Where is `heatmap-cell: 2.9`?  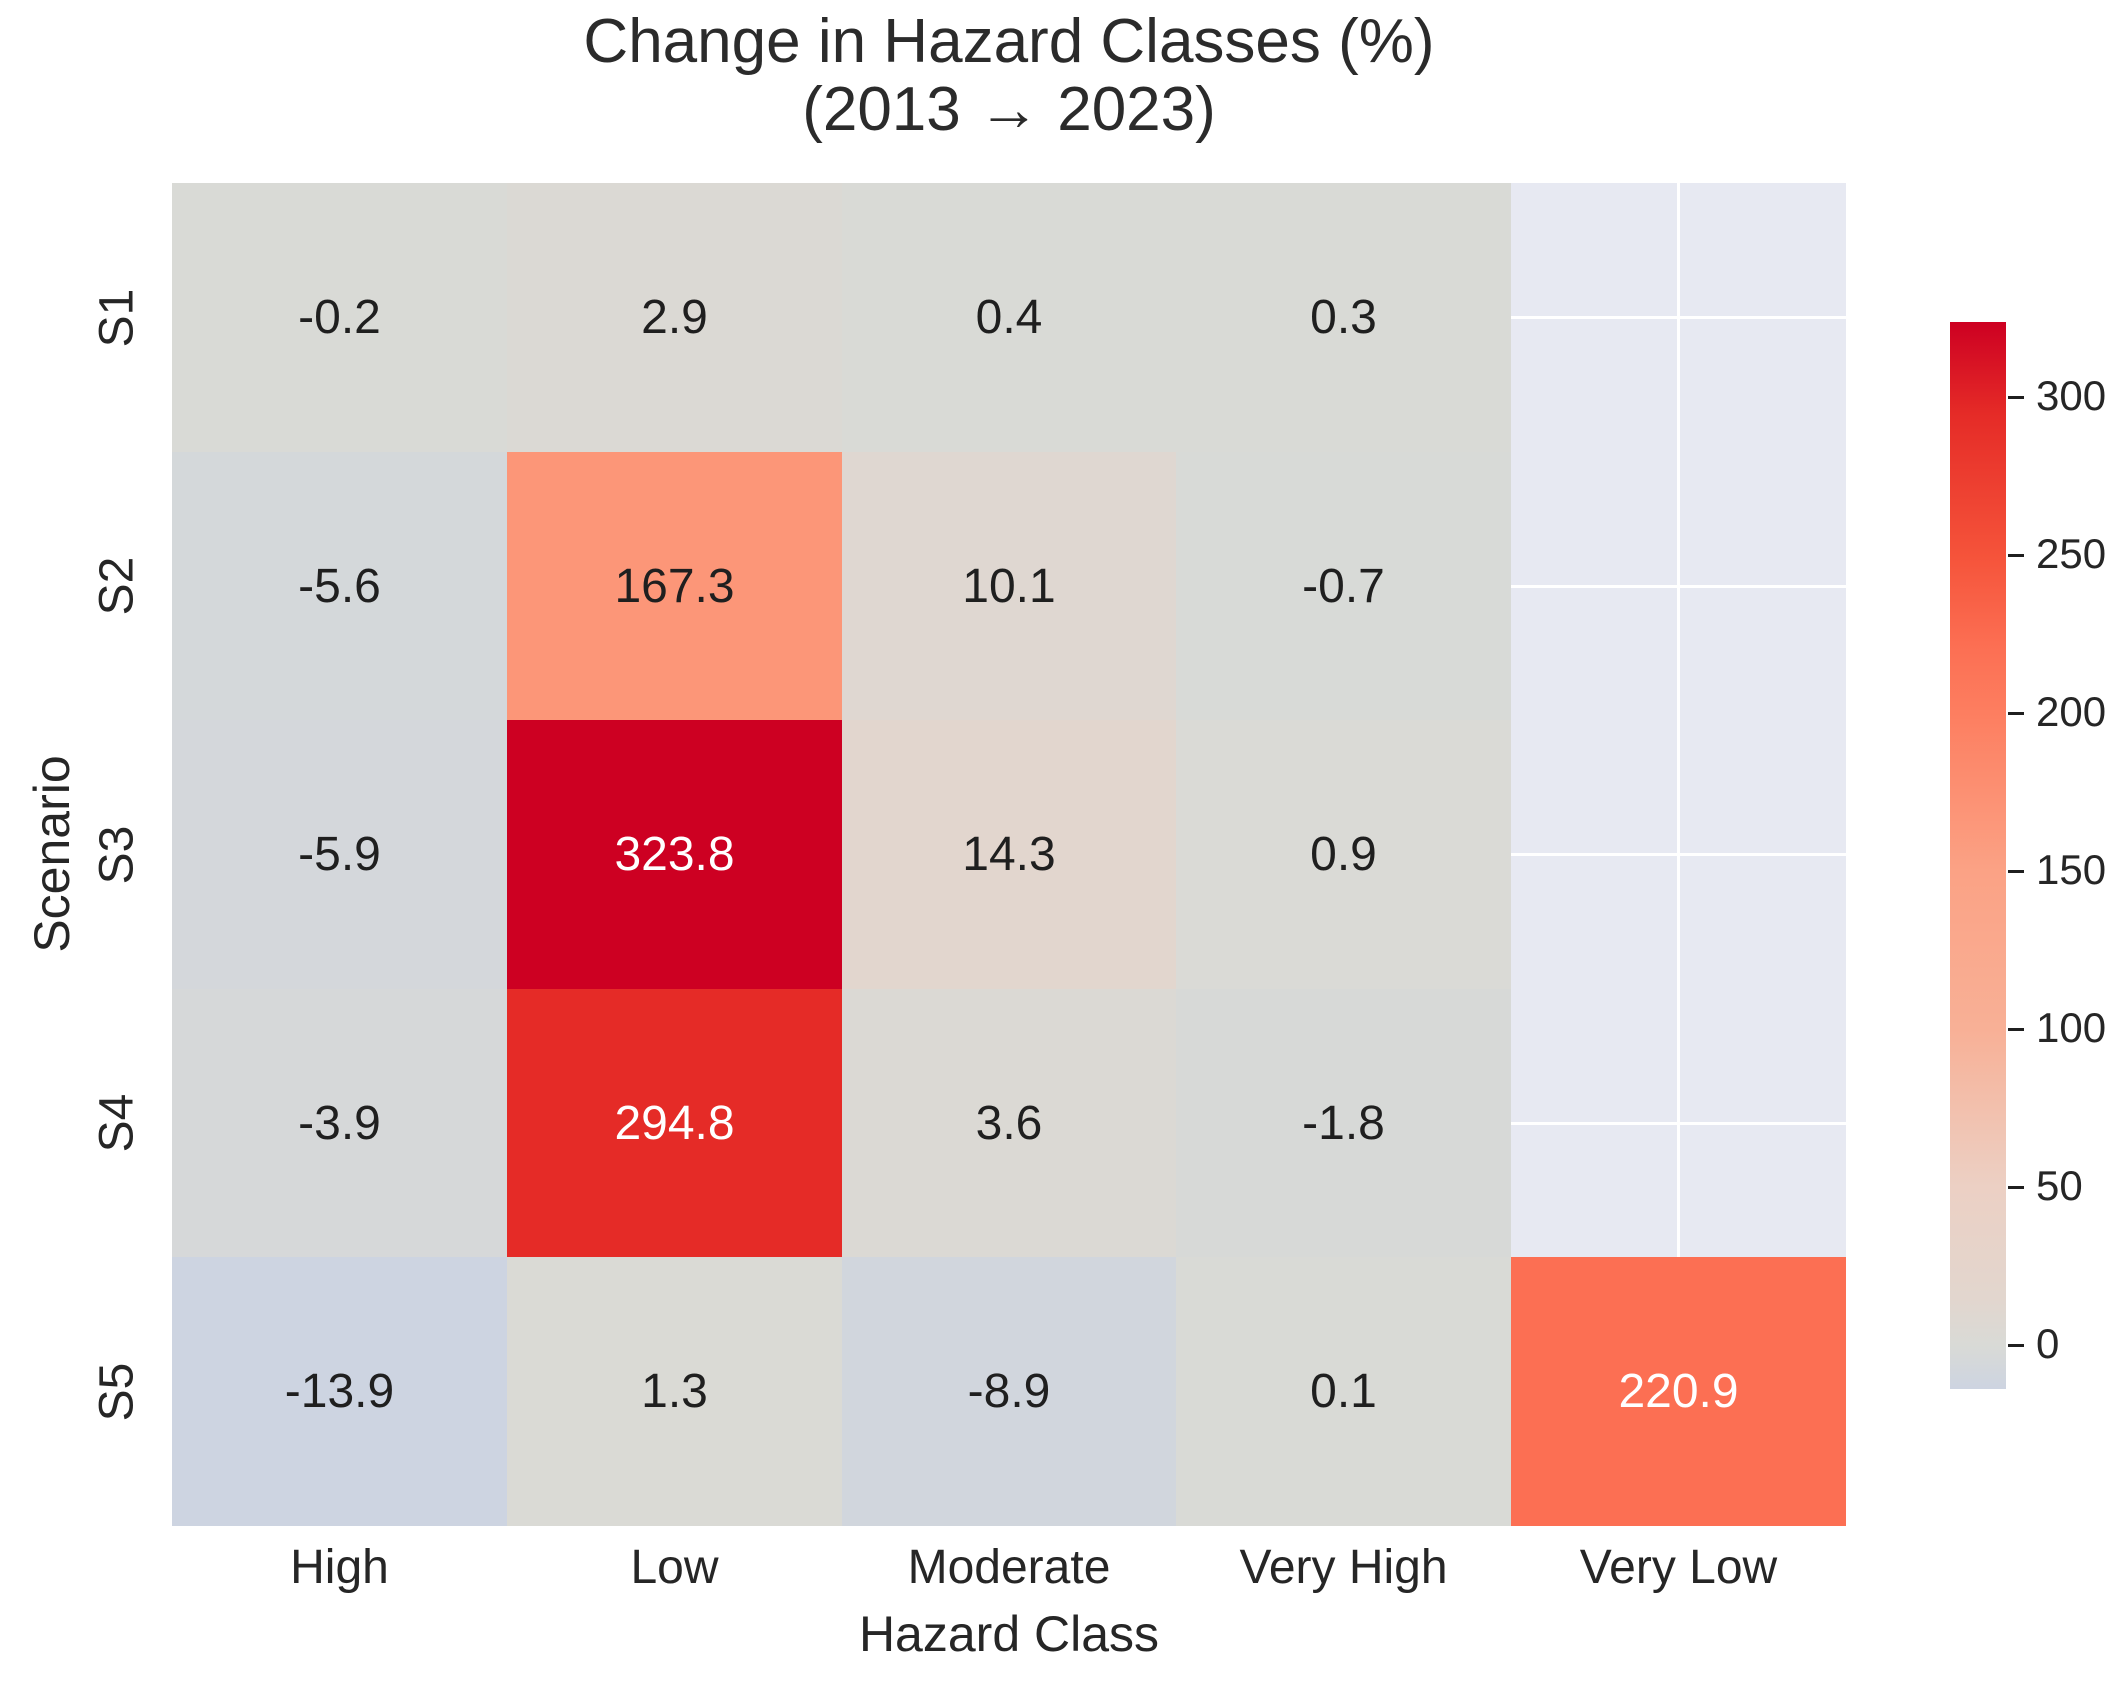 heatmap-cell: 2.9 is located at coordinates (674, 317).